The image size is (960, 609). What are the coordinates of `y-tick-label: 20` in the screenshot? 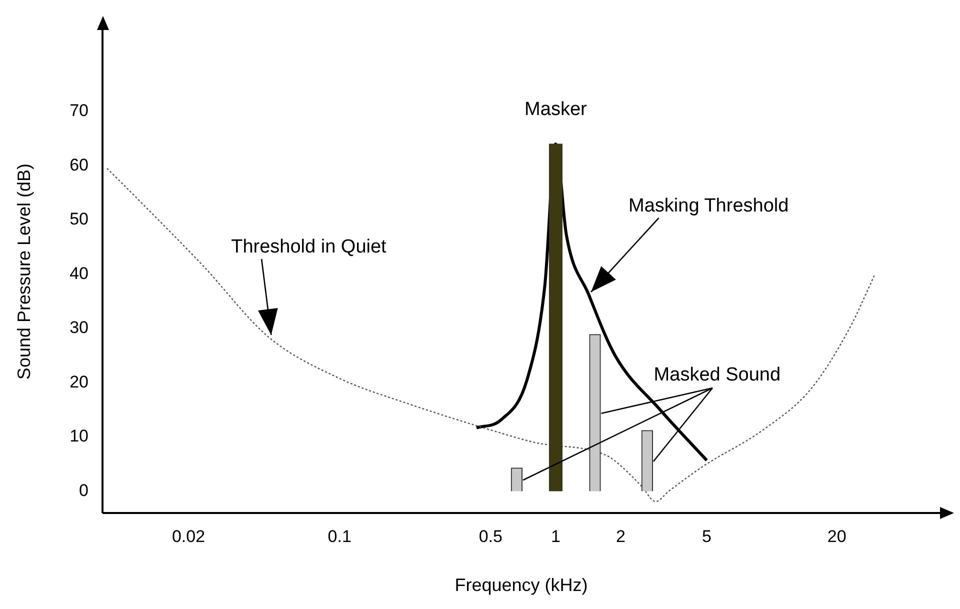 It's located at (79, 382).